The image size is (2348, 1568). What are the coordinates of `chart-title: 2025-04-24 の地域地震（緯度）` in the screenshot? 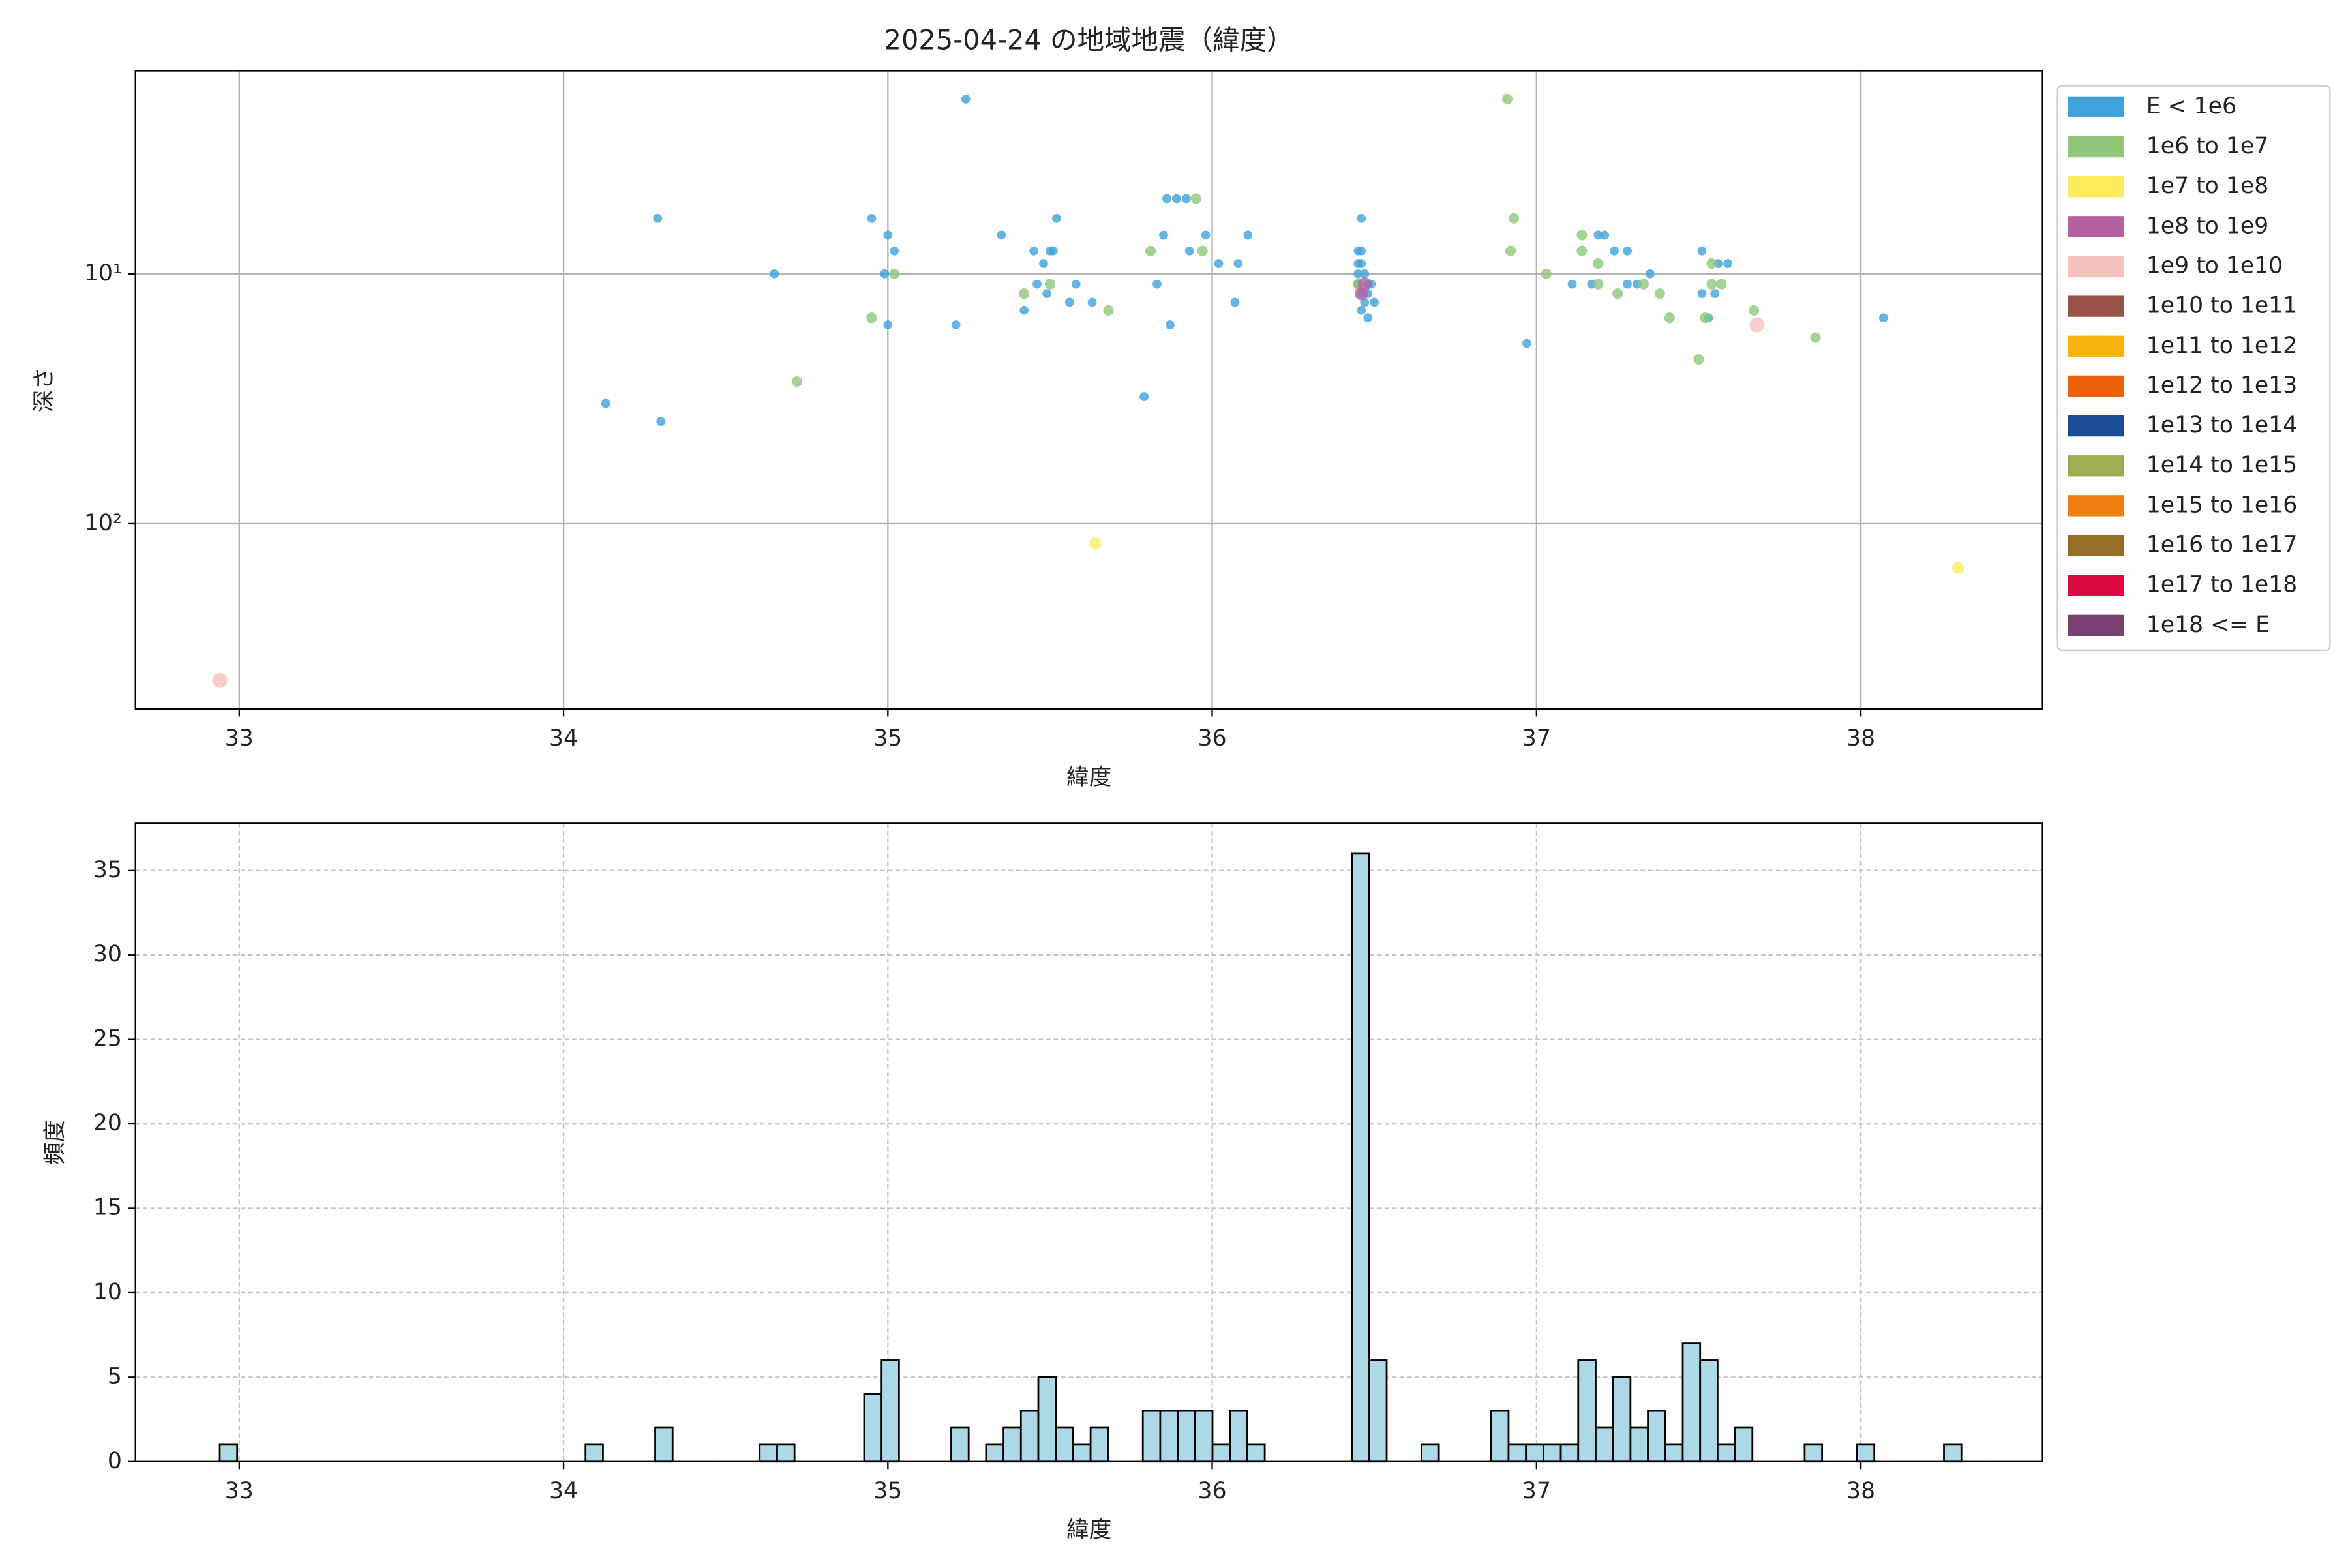 It's located at (1089, 40).